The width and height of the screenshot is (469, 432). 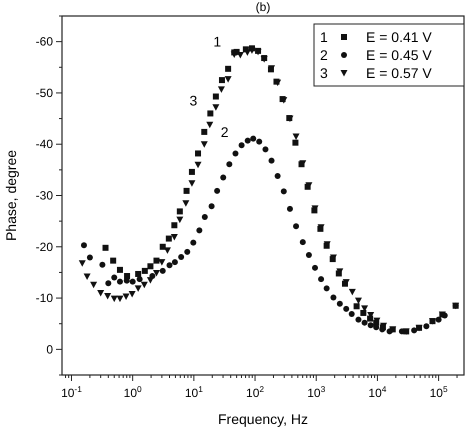 I want to click on x-tick-label: 10$^{2}$, so click(x=255, y=392).